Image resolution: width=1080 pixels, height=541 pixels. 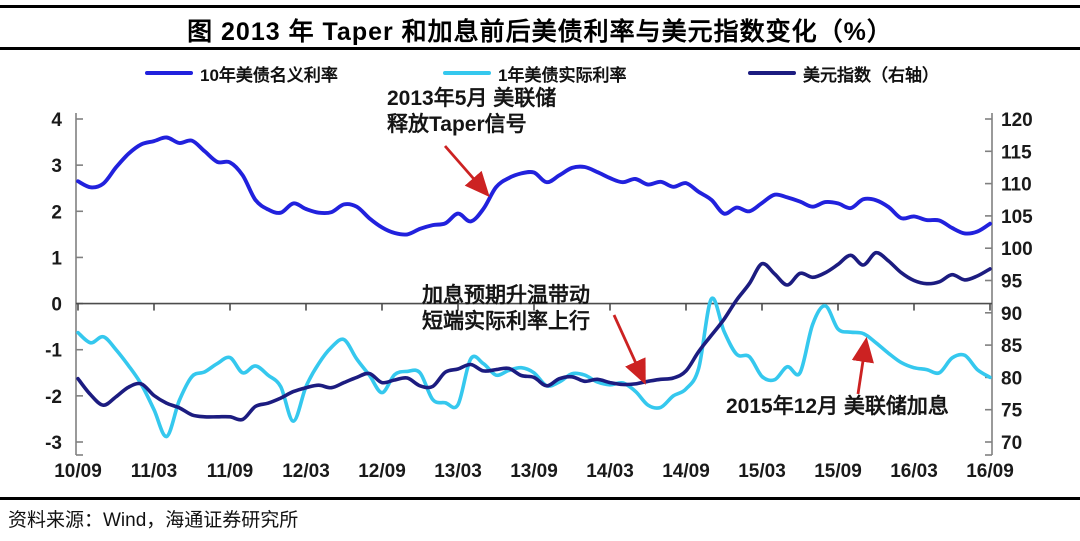 What do you see at coordinates (154, 471) in the screenshot?
I see `x-tick-label: 11/03` at bounding box center [154, 471].